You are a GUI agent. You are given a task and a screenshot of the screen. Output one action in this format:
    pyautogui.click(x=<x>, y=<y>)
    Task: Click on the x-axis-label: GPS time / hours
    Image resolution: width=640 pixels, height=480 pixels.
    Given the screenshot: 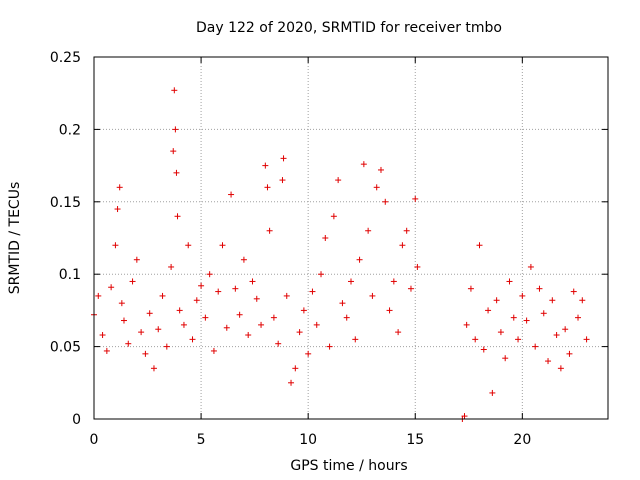 What is the action you would take?
    pyautogui.click(x=348, y=466)
    